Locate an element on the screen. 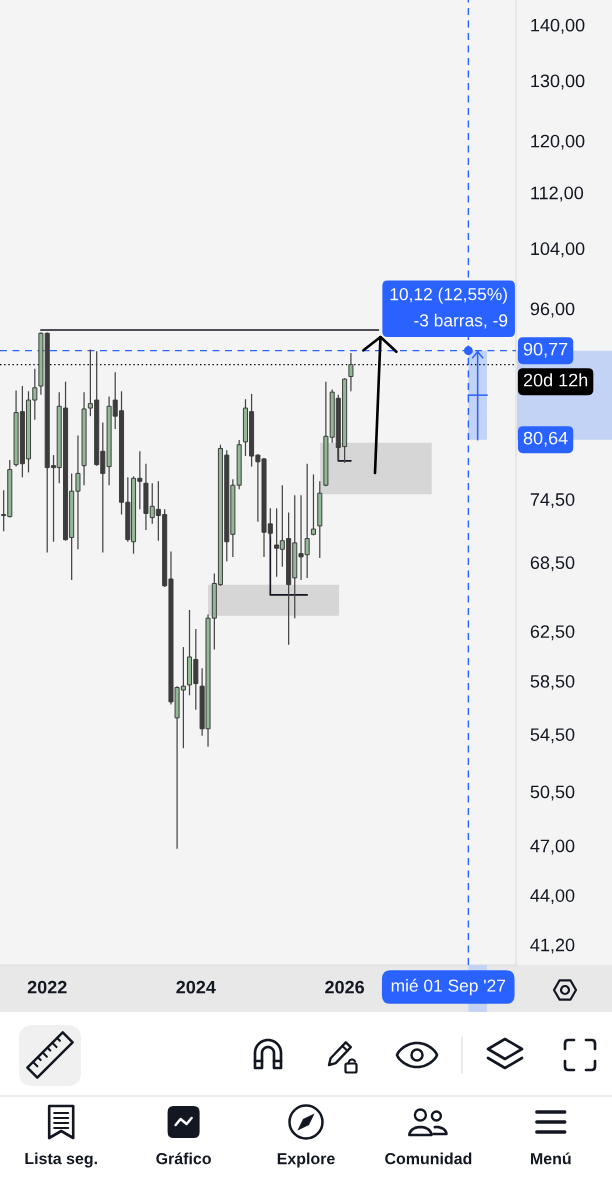 The height and width of the screenshot is (1200, 612). y-tick-label: 140,00 is located at coordinates (558, 26).